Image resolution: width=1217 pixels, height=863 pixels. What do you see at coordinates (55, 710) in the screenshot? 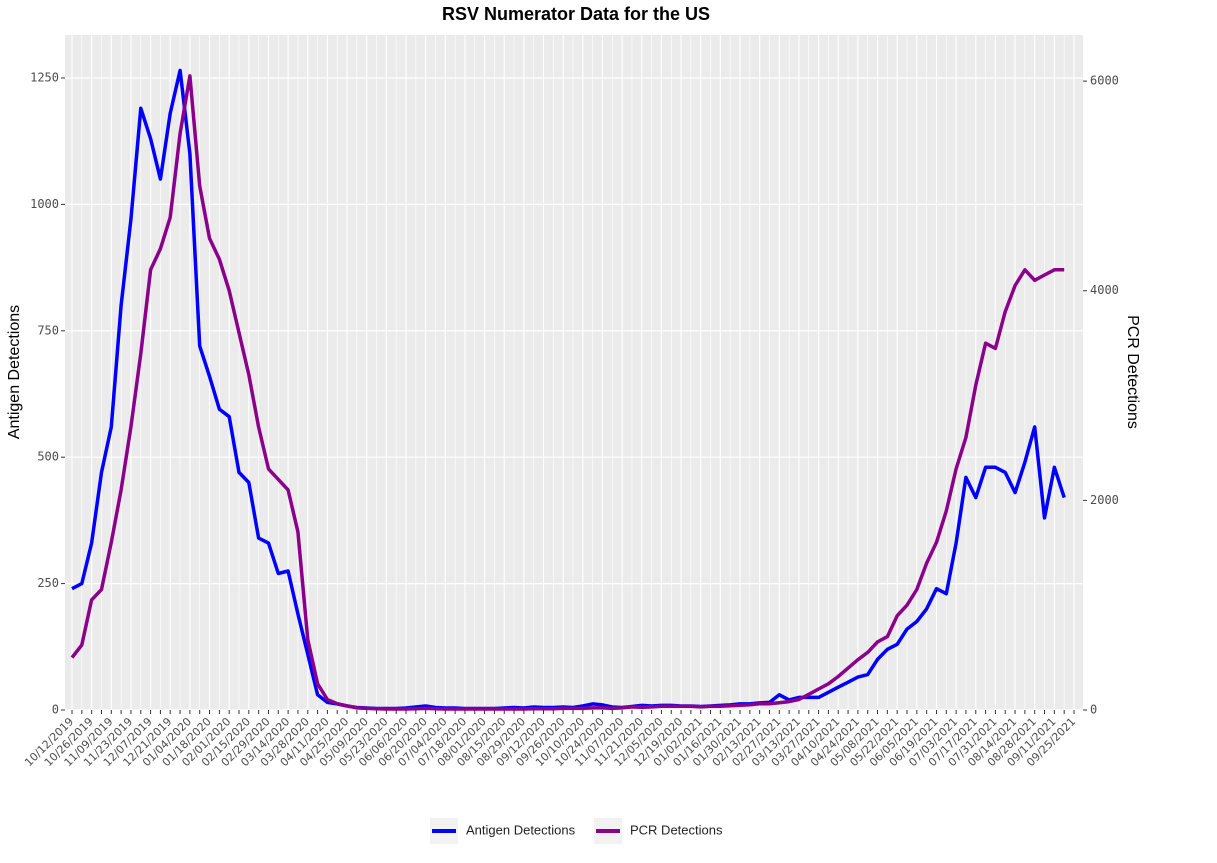
I see `y-tick-label: 0` at bounding box center [55, 710].